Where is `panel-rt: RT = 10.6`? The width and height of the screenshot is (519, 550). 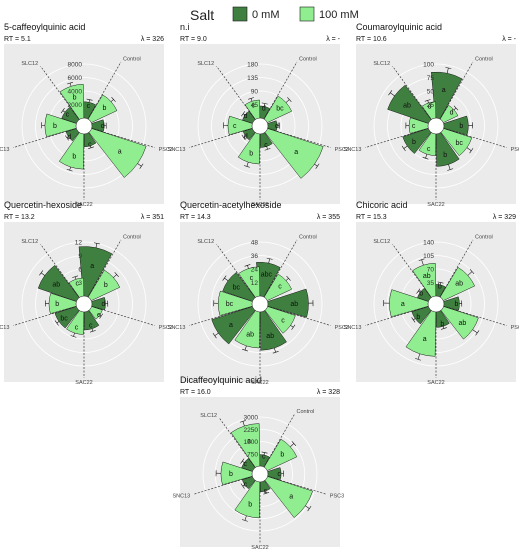 panel-rt: RT = 10.6 is located at coordinates (371, 39).